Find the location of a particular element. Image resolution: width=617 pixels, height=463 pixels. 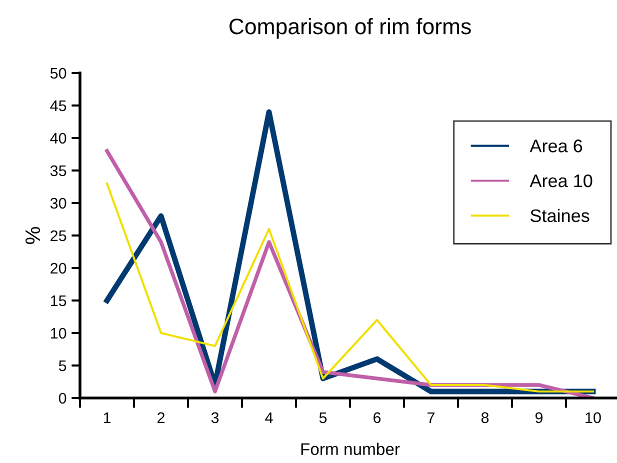

legend-label: Staines is located at coordinates (560, 215).